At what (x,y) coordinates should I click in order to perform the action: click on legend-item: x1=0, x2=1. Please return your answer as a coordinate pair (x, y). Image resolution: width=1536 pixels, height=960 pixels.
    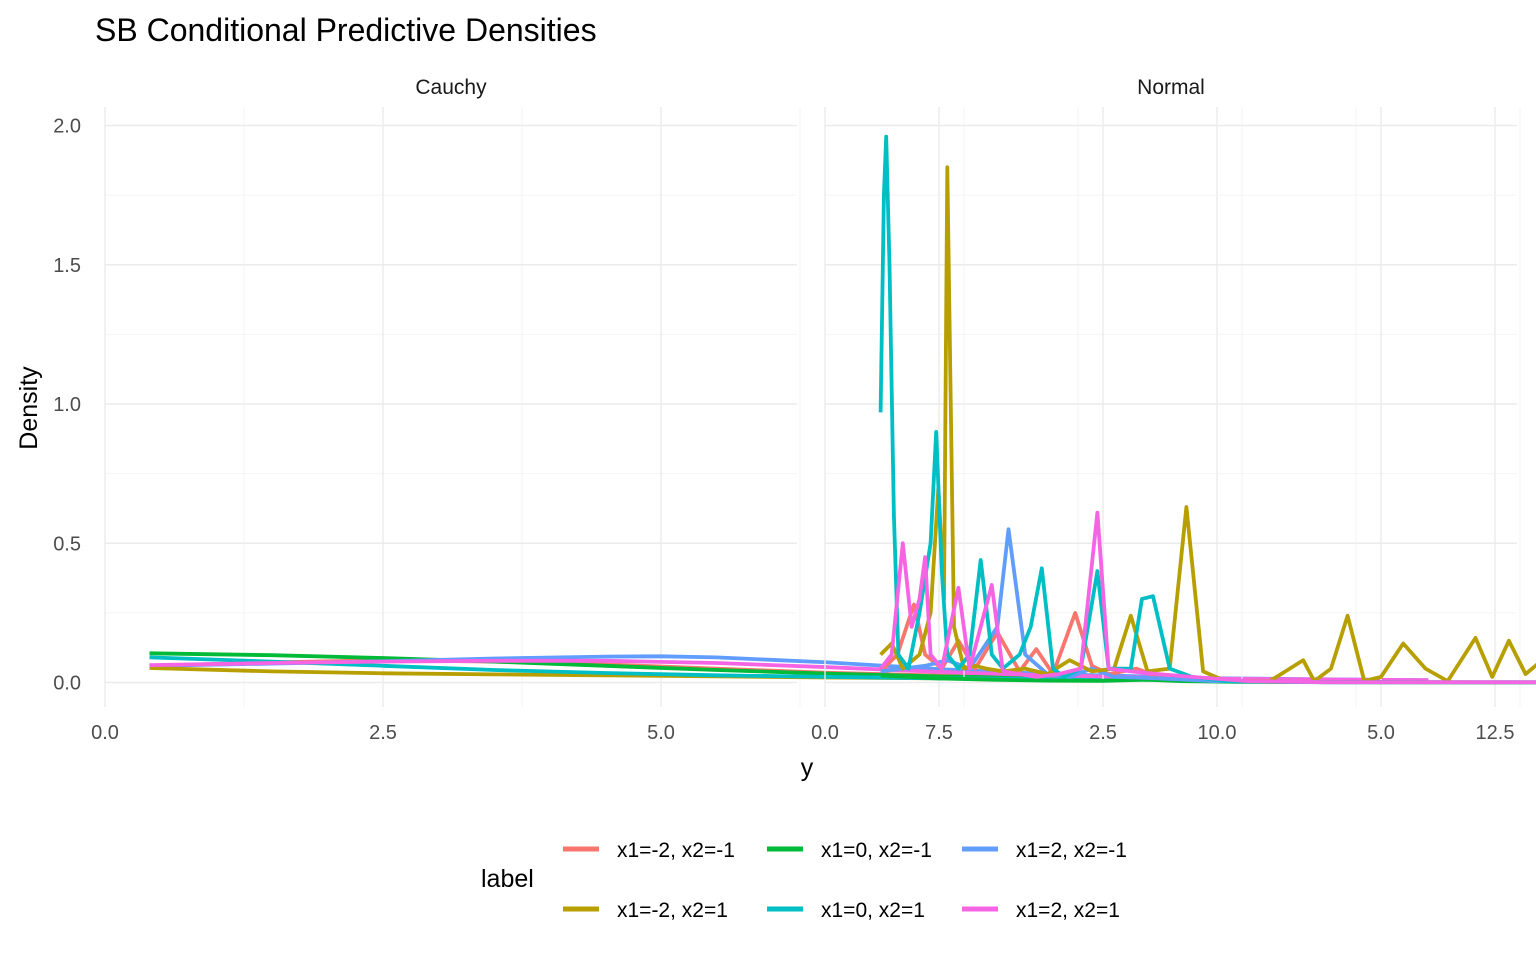
    Looking at the image, I should click on (846, 910).